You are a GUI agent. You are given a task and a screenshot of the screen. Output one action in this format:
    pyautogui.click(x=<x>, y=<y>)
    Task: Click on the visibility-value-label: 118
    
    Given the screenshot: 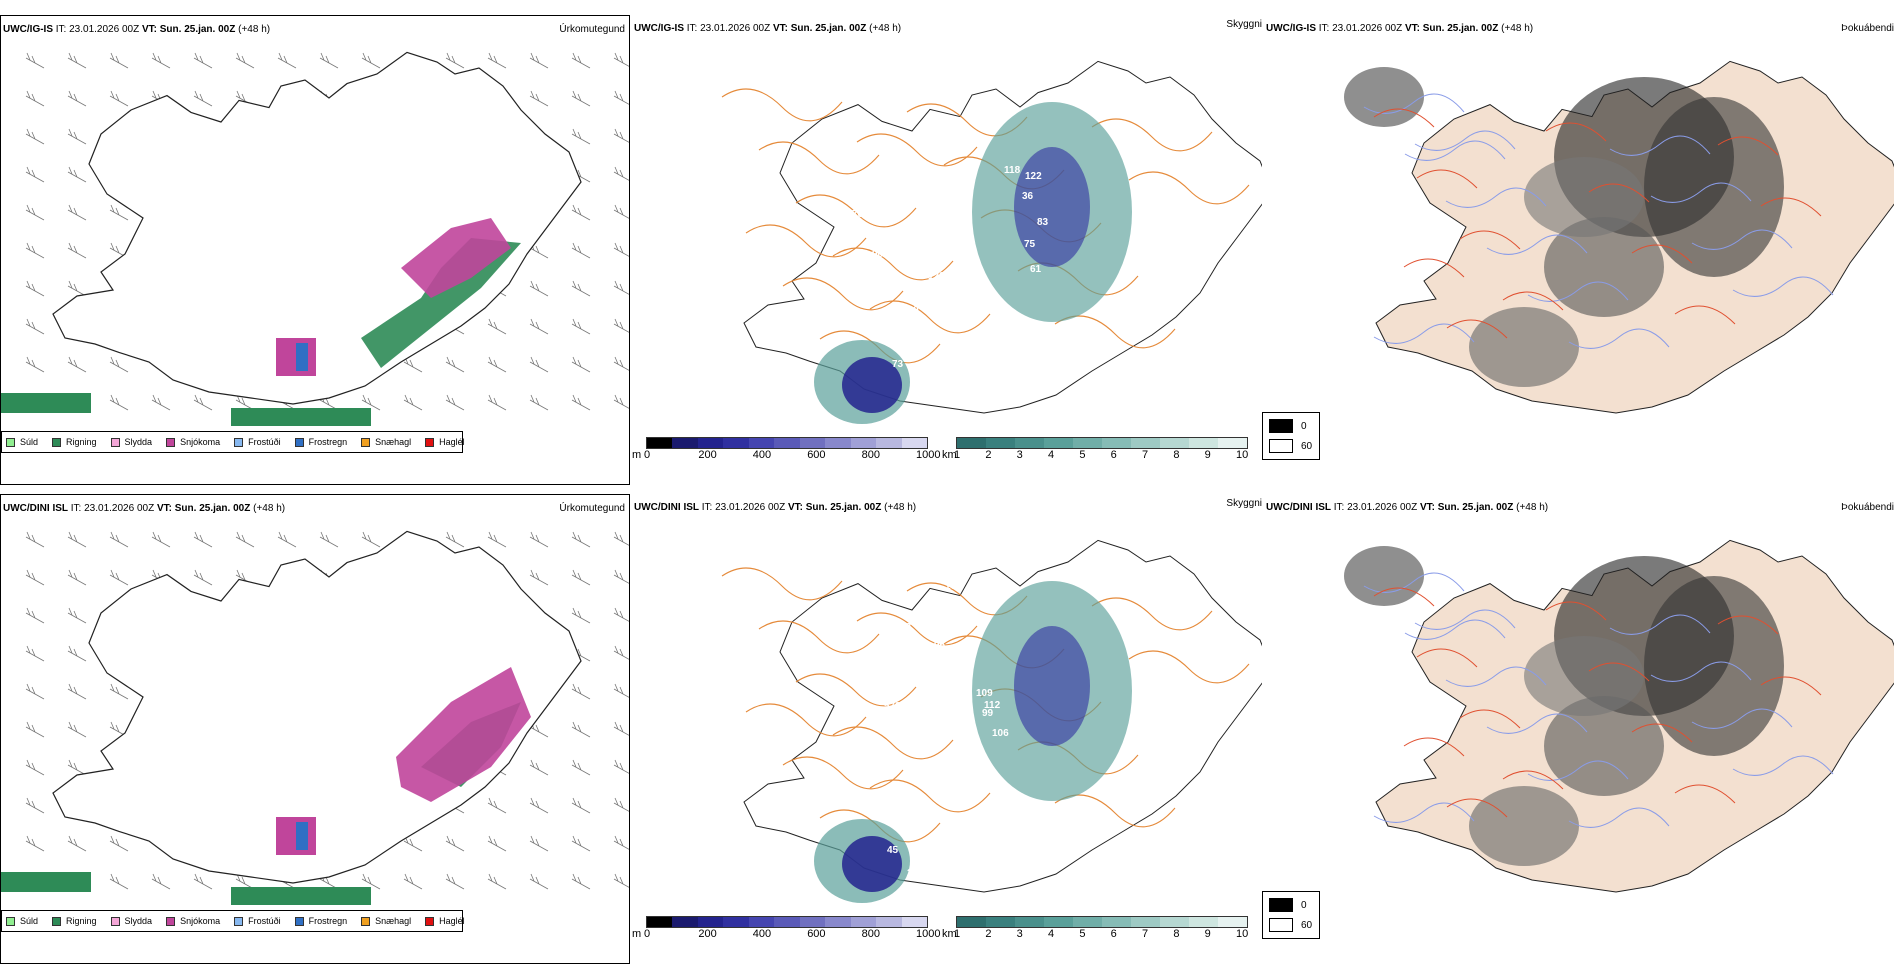 What is the action you would take?
    pyautogui.click(x=1012, y=170)
    